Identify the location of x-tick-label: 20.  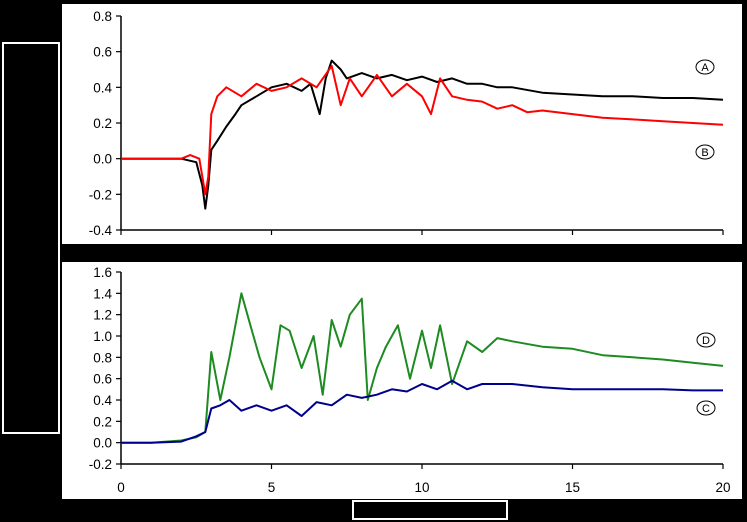
(722, 487).